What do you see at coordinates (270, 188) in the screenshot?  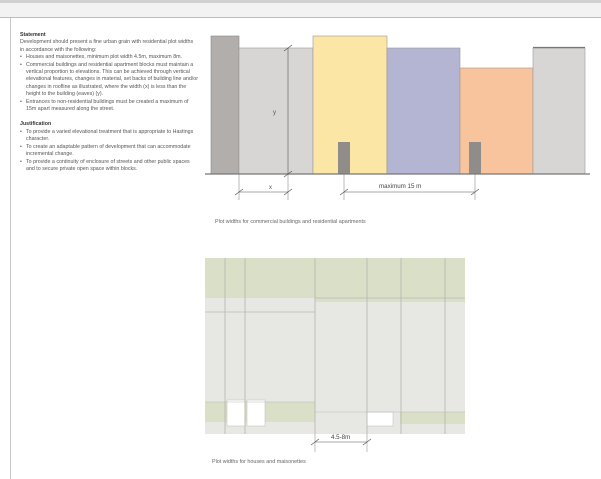 I see `label-x: x` at bounding box center [270, 188].